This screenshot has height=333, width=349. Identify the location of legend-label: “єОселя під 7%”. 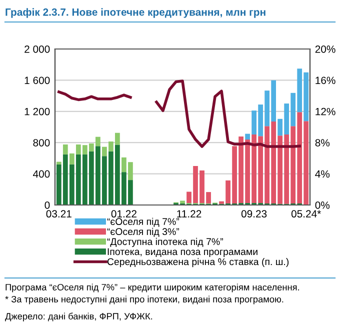
(143, 222).